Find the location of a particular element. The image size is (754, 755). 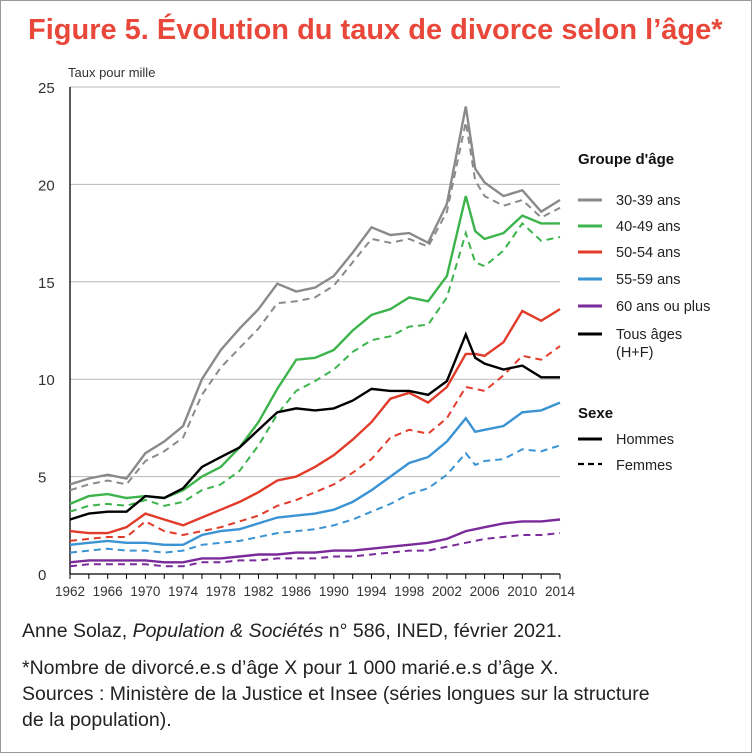

x-tick-label: 1994 is located at coordinates (372, 591).